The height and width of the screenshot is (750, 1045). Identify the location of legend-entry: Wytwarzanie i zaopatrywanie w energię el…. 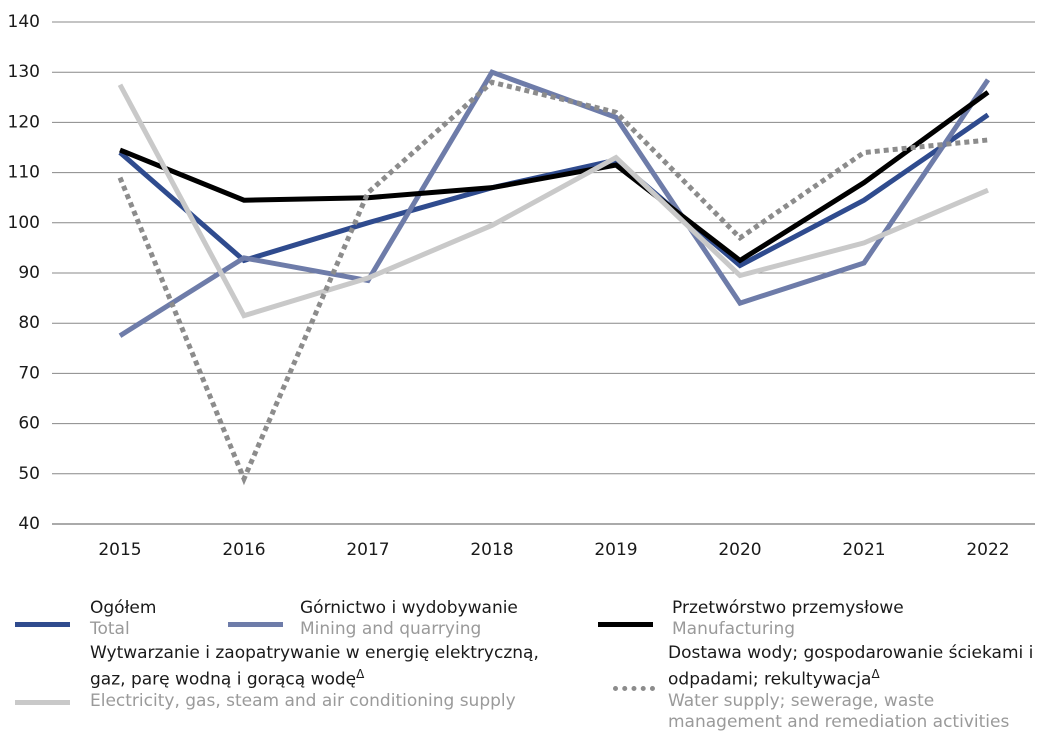
(320, 677).